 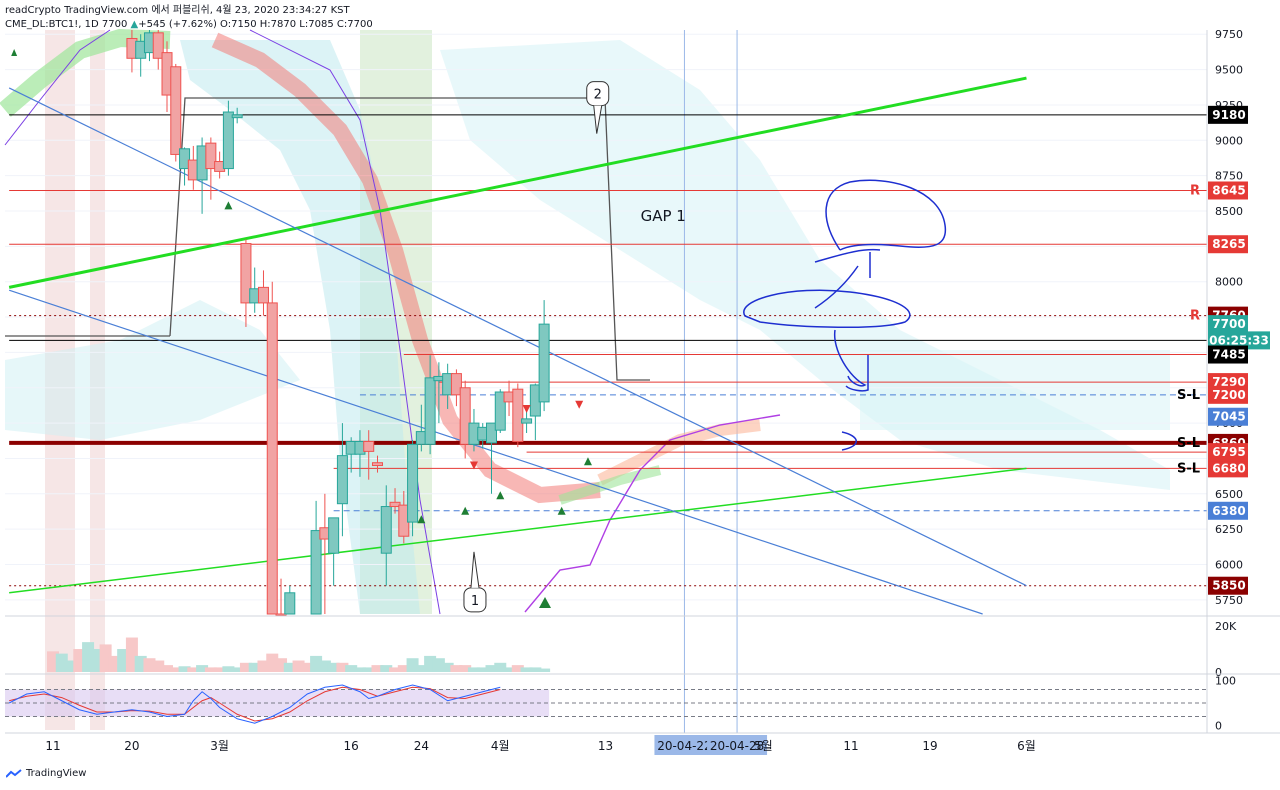 What do you see at coordinates (351, 746) in the screenshot?
I see `time-tick-label: 16` at bounding box center [351, 746].